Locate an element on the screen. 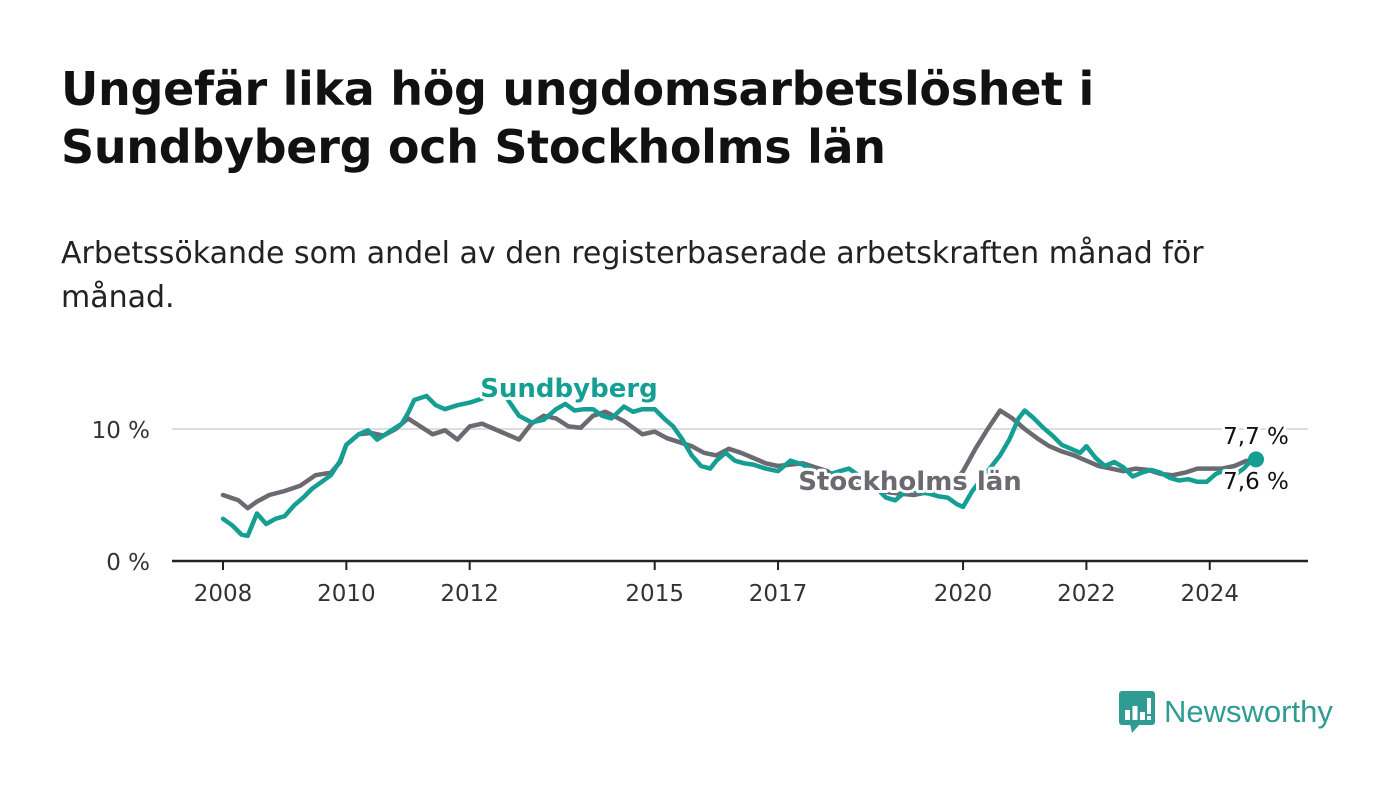 The width and height of the screenshot is (1400, 794). x-tick-label: 2020 is located at coordinates (963, 594).